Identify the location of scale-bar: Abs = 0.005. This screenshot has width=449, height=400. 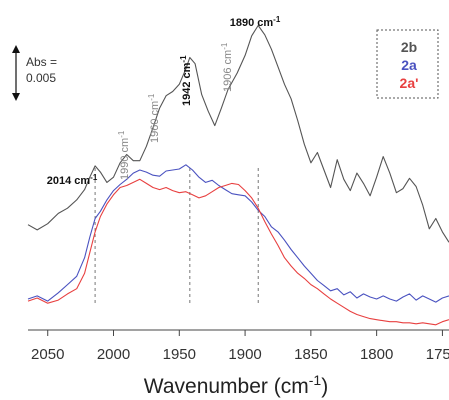
(34, 73).